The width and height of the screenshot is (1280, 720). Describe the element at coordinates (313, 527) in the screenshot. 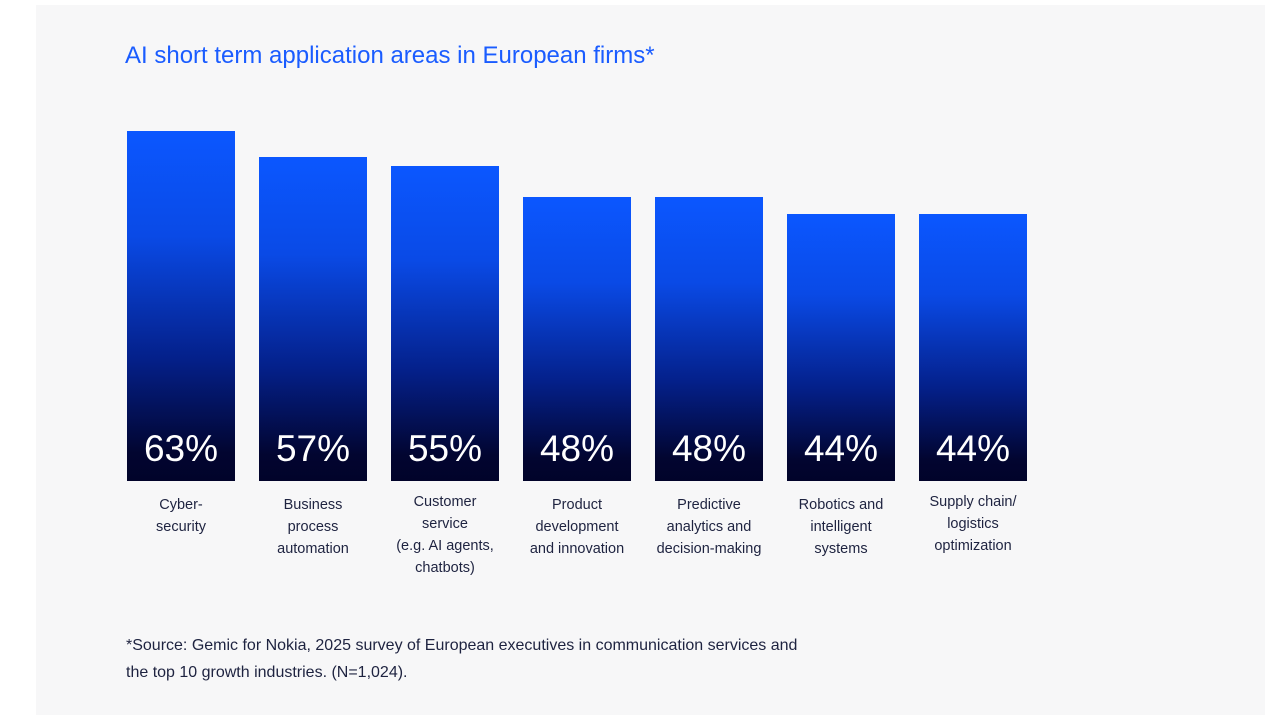

I see `category-label: Business process automation` at that location.